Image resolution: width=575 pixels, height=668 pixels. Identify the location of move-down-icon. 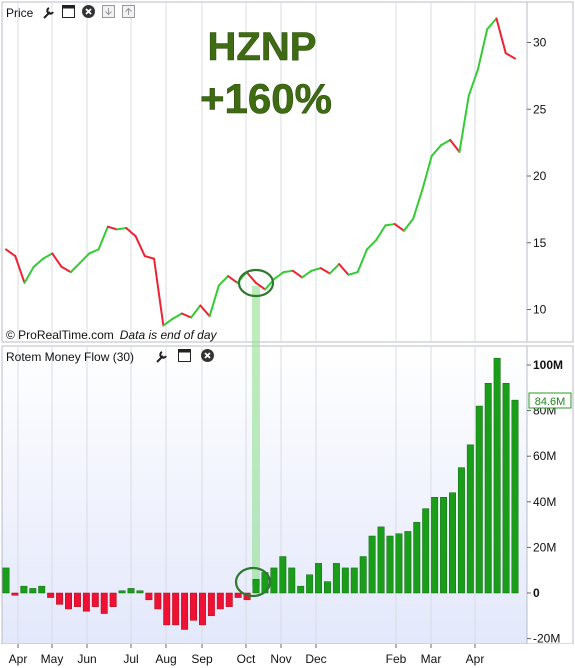
(108, 11).